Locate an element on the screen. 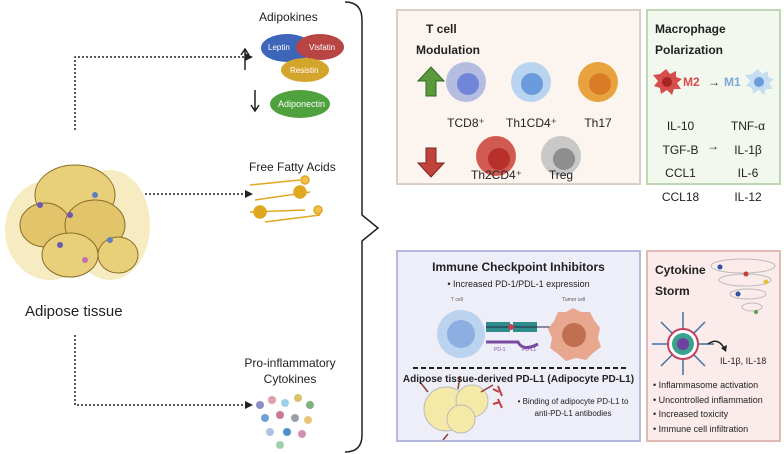  fatty-acids-illustration is located at coordinates (286, 199).